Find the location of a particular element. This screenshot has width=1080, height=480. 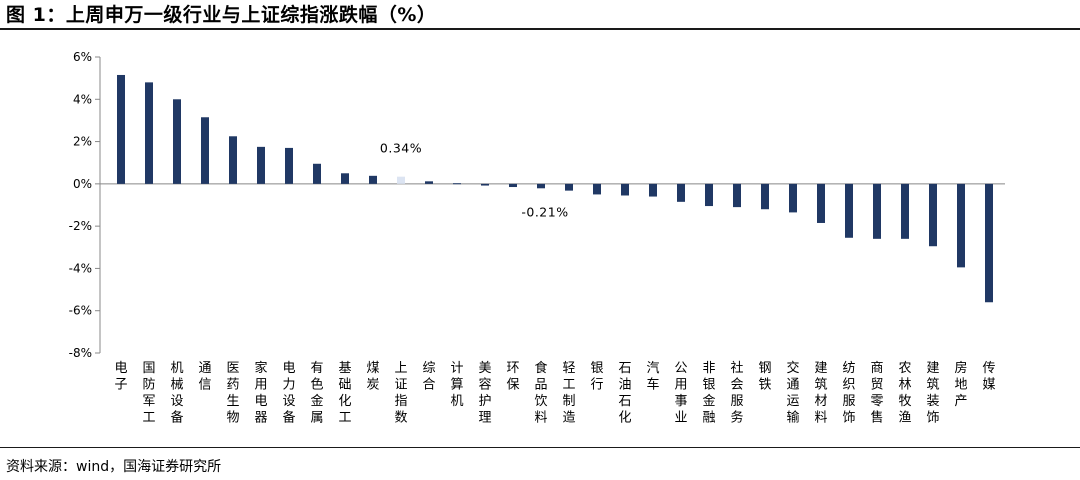

category-label: 医药生物 is located at coordinates (232, 393).